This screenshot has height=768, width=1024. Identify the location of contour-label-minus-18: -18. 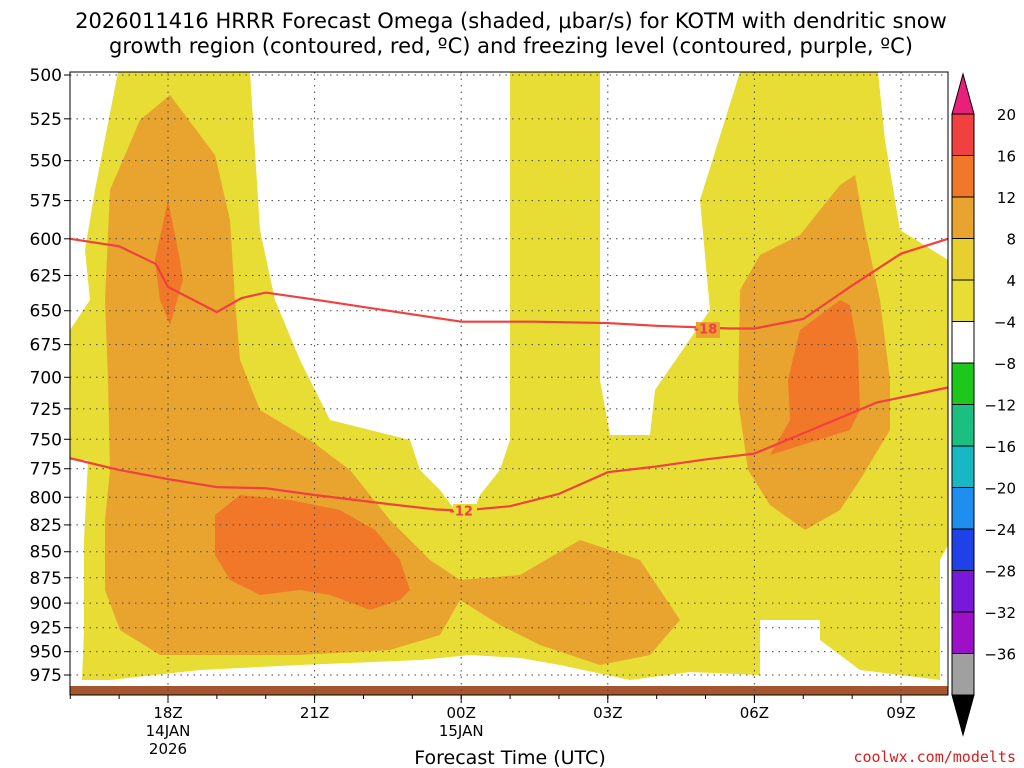
(706, 330).